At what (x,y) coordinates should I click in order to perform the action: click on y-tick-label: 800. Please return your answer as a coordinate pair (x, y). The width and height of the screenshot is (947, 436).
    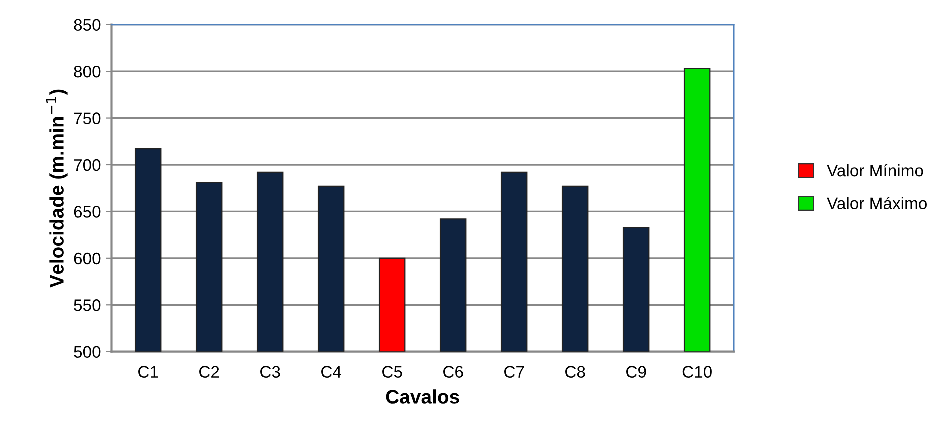
    Looking at the image, I should click on (87, 72).